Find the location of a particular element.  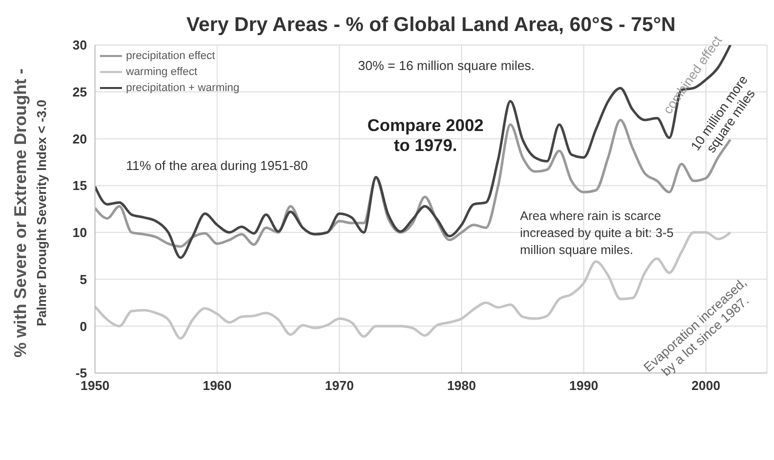

y-tick-label: 5 is located at coordinates (83, 279).